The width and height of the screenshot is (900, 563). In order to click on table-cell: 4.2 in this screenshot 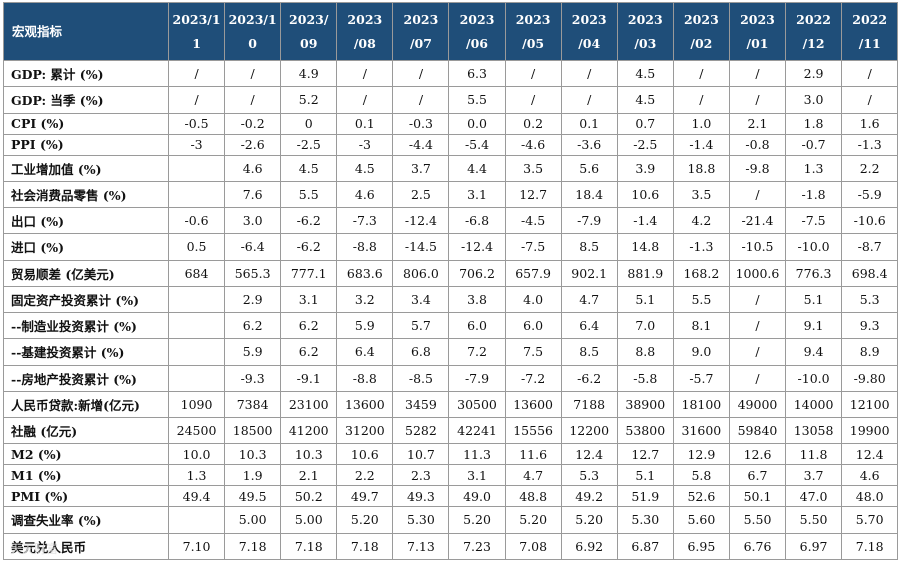, I will do `click(701, 220)`.